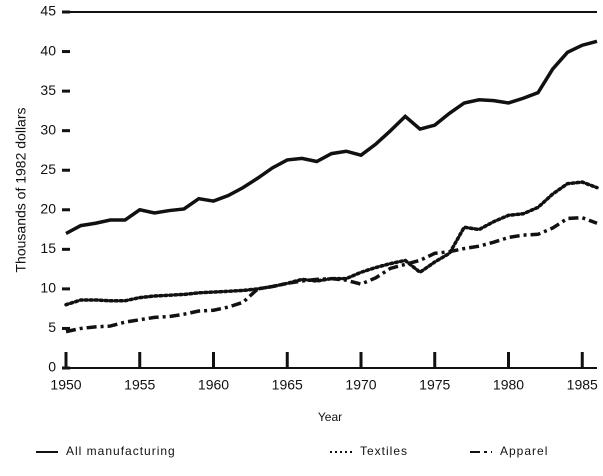 The width and height of the screenshot is (603, 476). What do you see at coordinates (360, 385) in the screenshot?
I see `x-tick-label: 1970` at bounding box center [360, 385].